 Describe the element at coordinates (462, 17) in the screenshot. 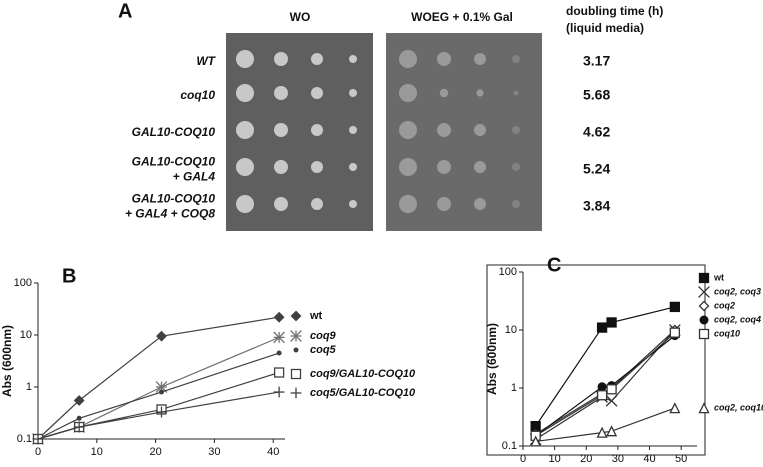

I see `plate-title: WOEG + 0.1% Gal` at that location.